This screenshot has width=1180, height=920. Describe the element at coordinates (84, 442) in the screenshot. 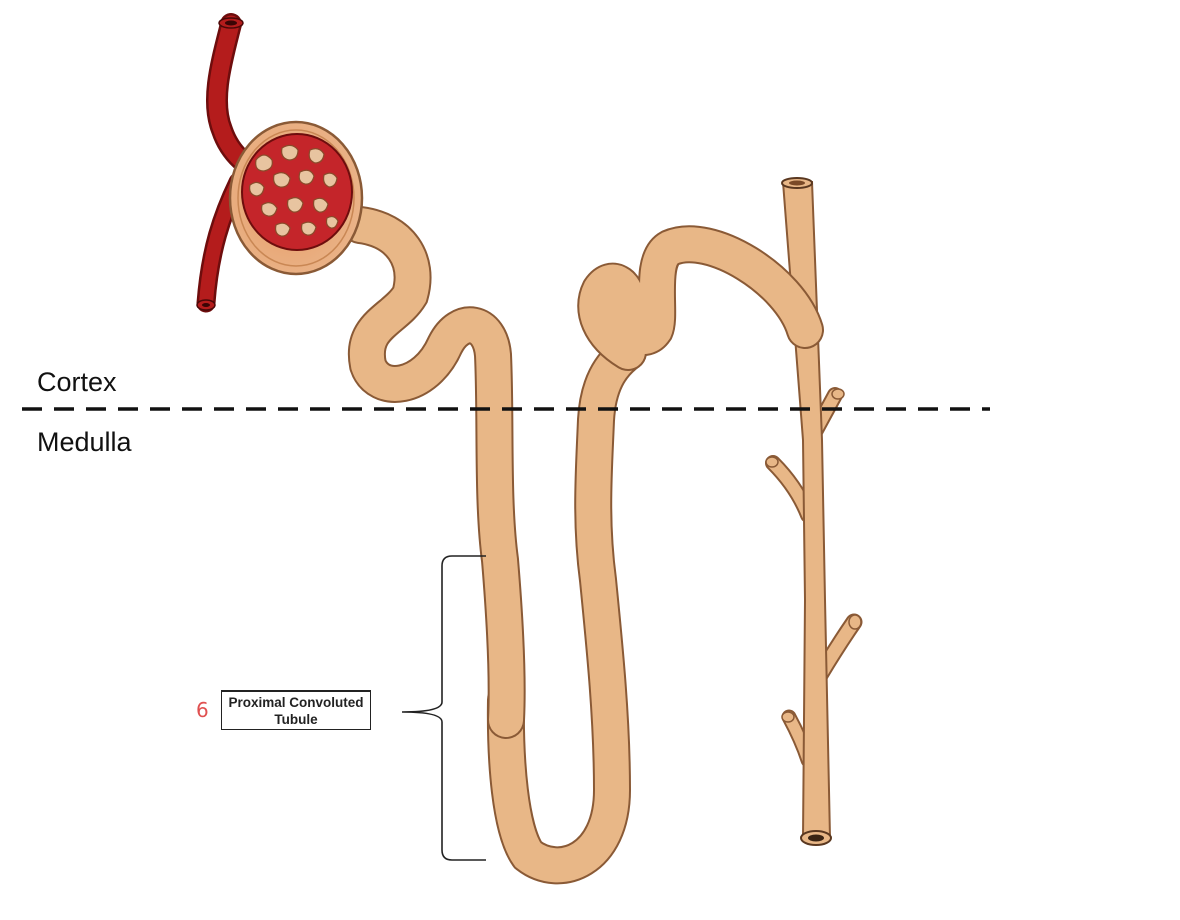

I see `medulla-label: Medulla` at that location.